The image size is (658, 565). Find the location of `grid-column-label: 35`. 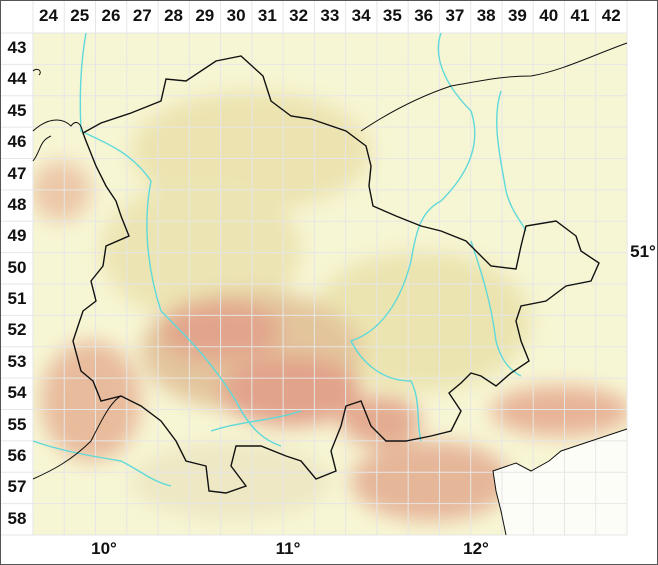

grid-column-label: 35 is located at coordinates (392, 15).